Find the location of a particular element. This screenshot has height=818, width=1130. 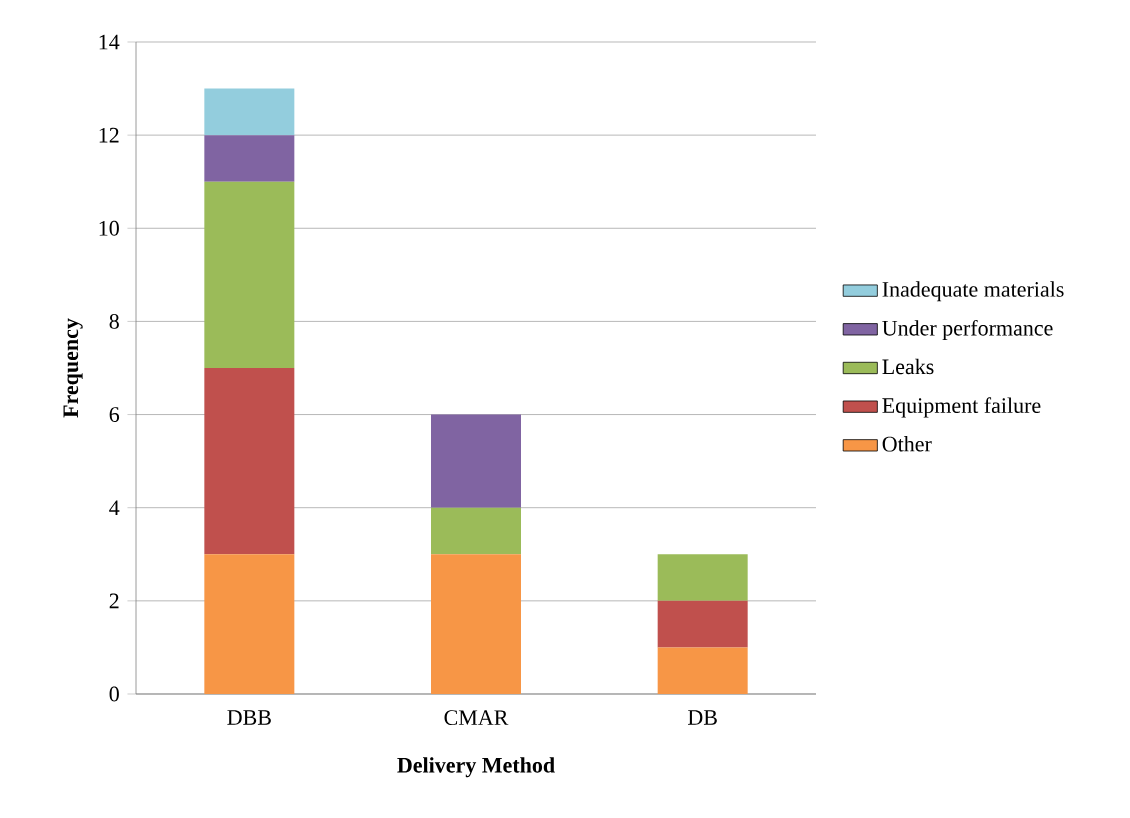

y-tick-label: 6 is located at coordinates (114, 414).